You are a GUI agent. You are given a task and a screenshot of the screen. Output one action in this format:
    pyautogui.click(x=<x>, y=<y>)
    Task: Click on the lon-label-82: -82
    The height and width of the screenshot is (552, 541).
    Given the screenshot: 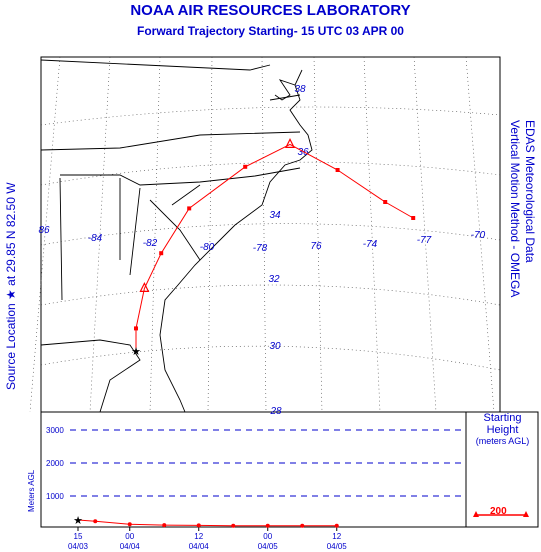 What is the action you would take?
    pyautogui.click(x=150, y=243)
    